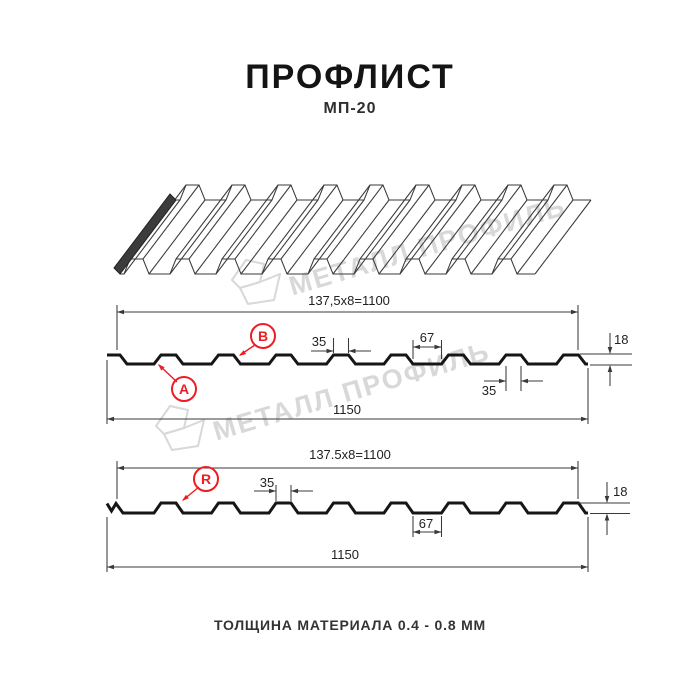 The width and height of the screenshot is (700, 700). Describe the element at coordinates (350, 454) in the screenshot. I see `dim-pitch-formula-bottom: 137.5x8=1100` at that location.